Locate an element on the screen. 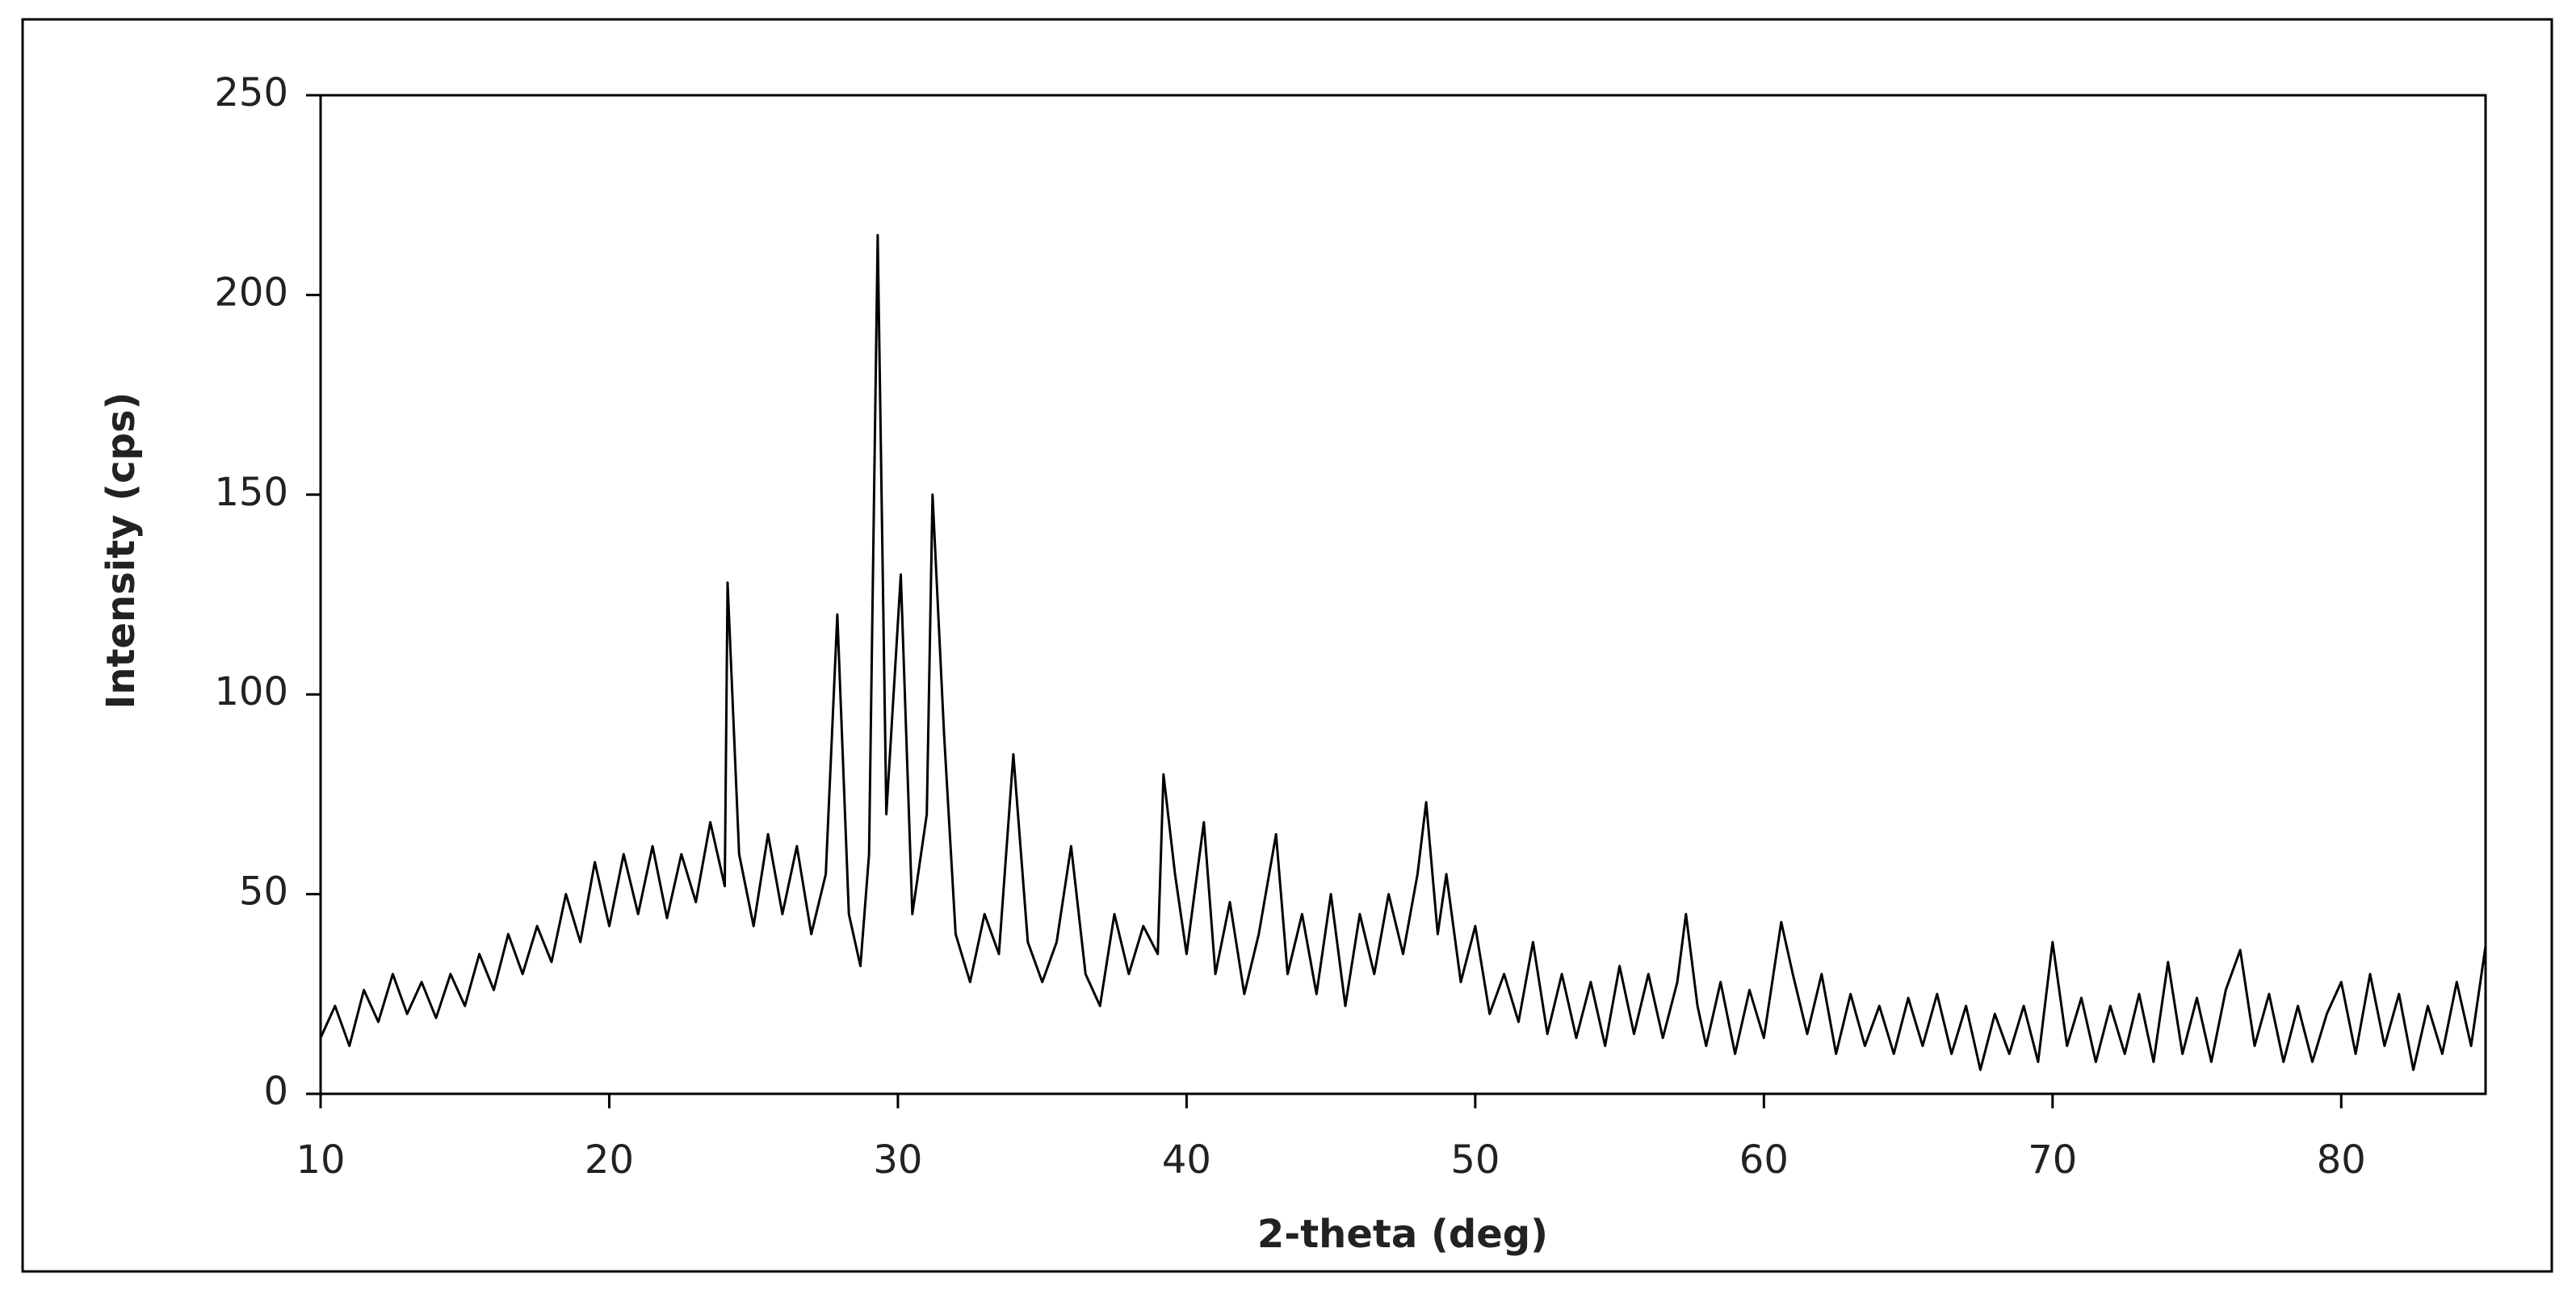 Image resolution: width=2576 pixels, height=1290 pixels. x-tick-label: 10 is located at coordinates (320, 1160).